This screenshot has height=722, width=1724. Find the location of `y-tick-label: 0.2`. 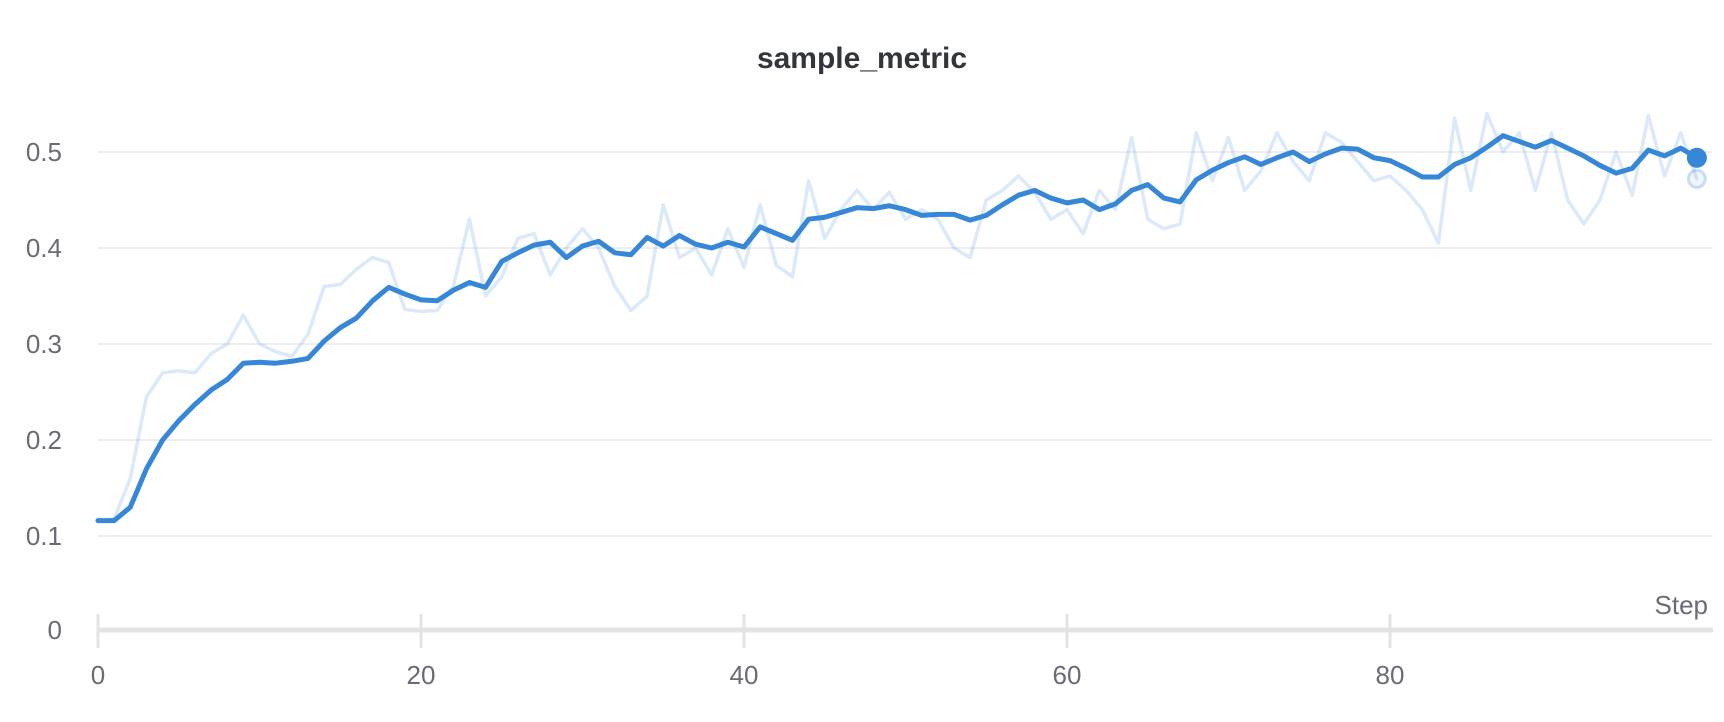

y-tick-label: 0.2 is located at coordinates (44, 440).